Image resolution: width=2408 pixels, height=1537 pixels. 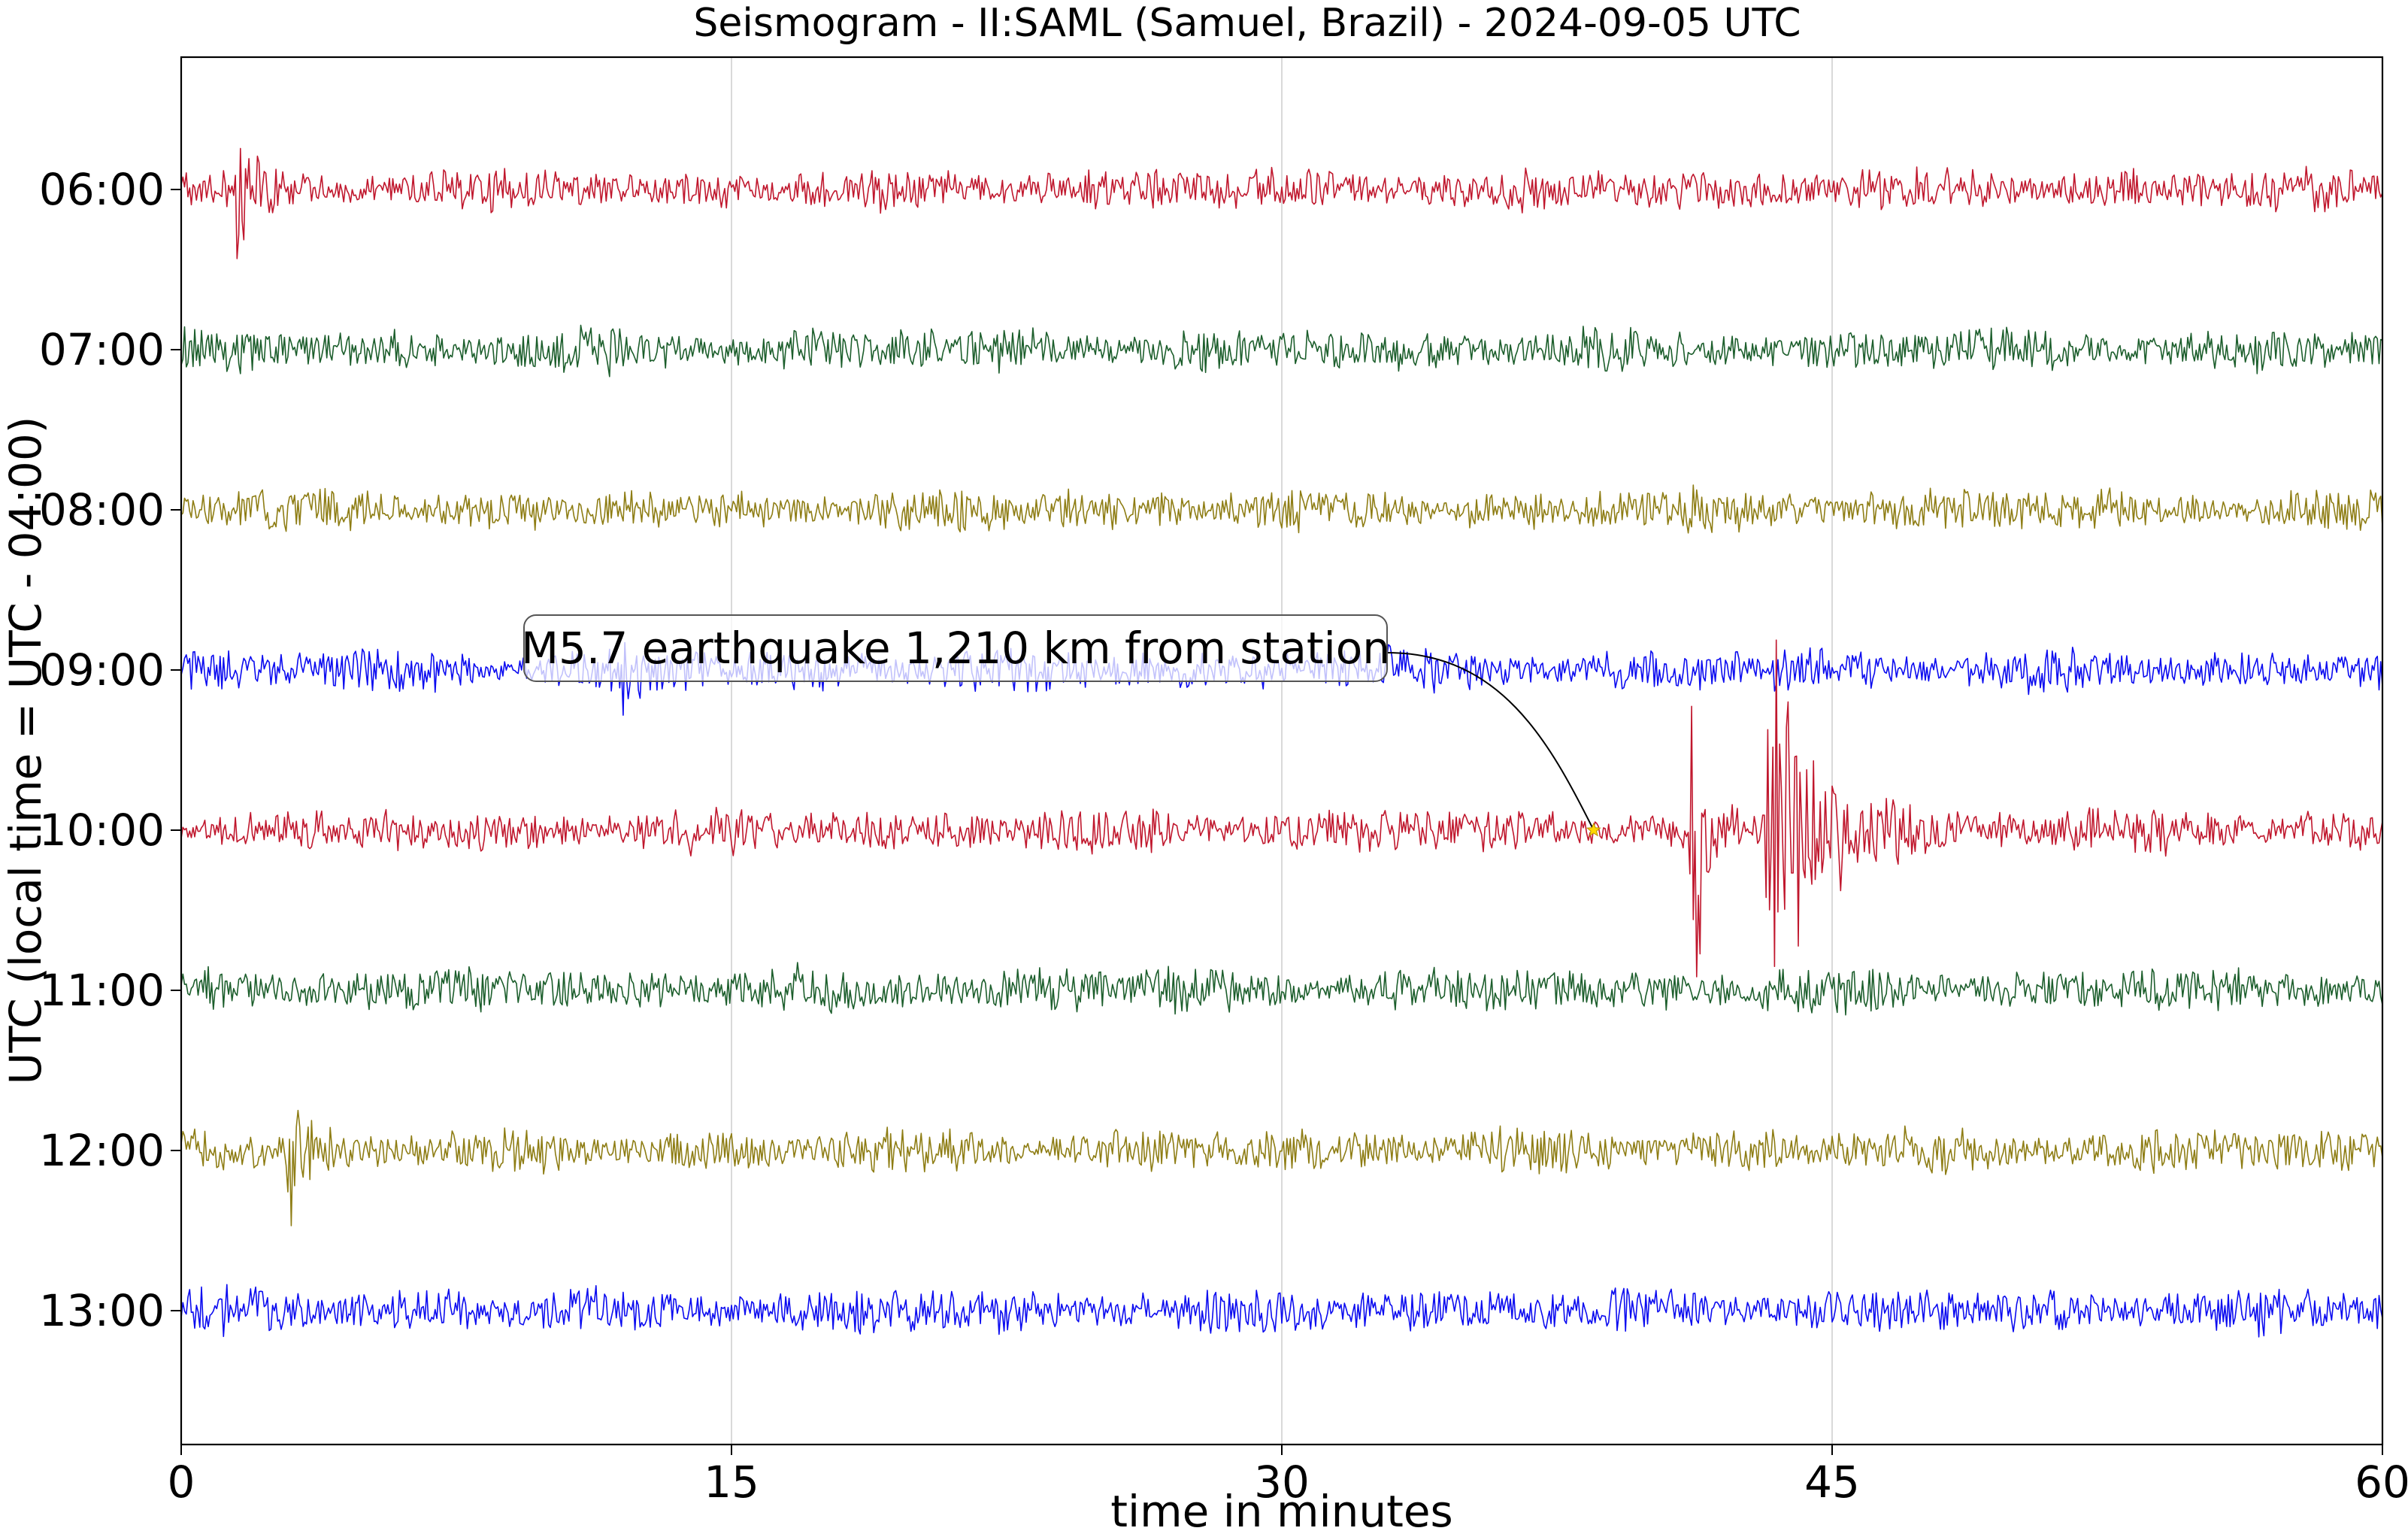 I want to click on y-axis-ticks: 06:00 07:00 08:00 09:00 10:00 11:00 12:00 13:00, so click(x=110, y=750).